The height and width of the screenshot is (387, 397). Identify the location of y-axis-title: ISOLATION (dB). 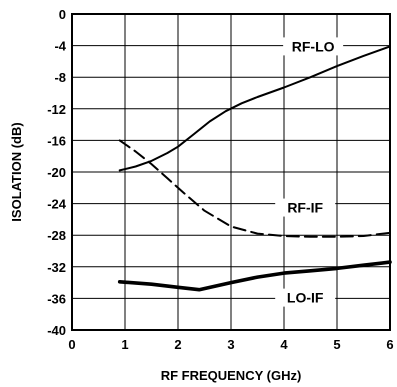
(16, 171).